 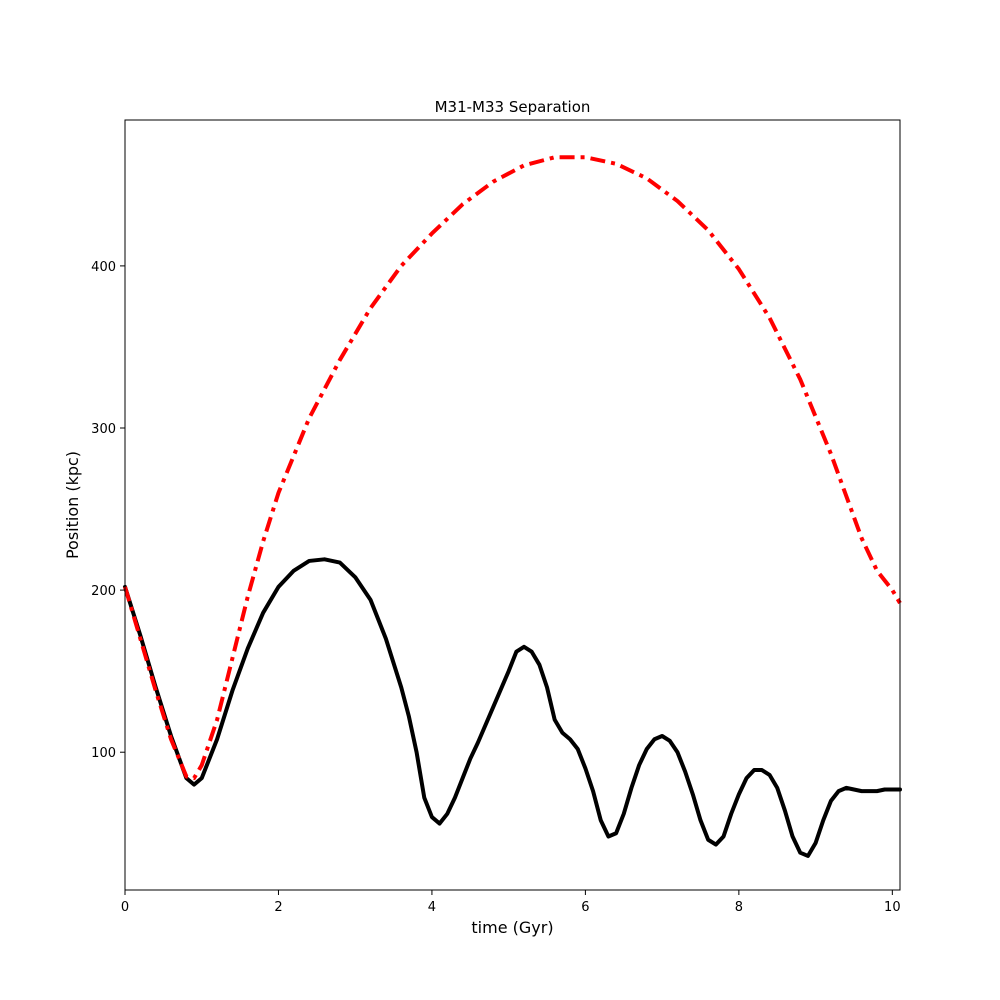 I want to click on y-axis-ticks: 100 200 300 400, so click(x=108, y=510).